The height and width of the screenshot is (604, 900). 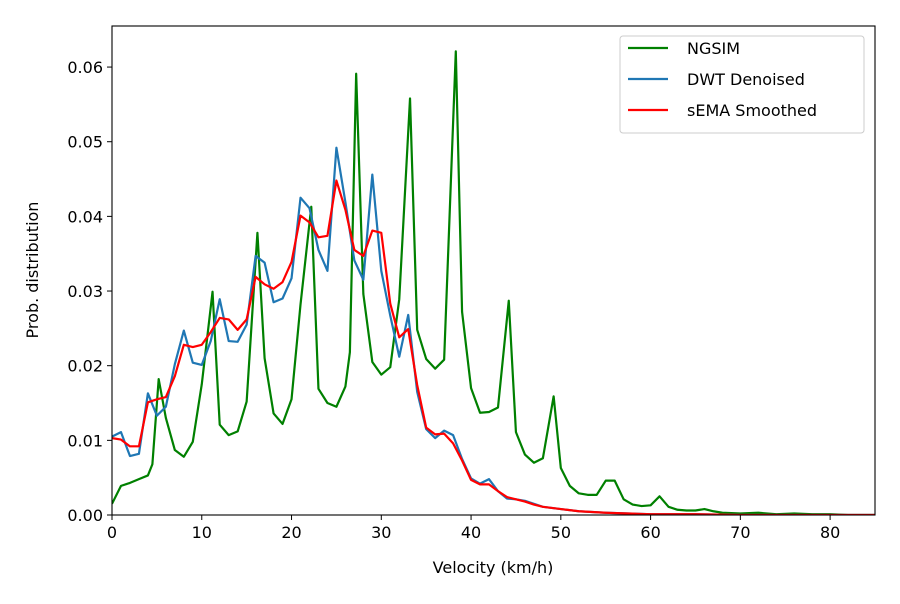 I want to click on legend-label-sema-smoothed: sEMA Smoothed, so click(x=752, y=110).